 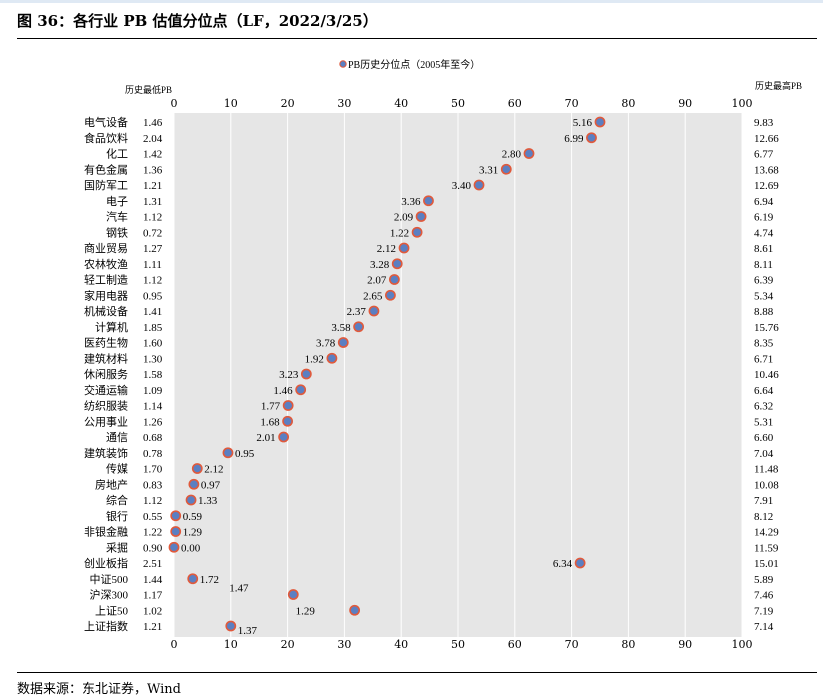 I want to click on x-tick-label-top: 20, so click(x=288, y=103).